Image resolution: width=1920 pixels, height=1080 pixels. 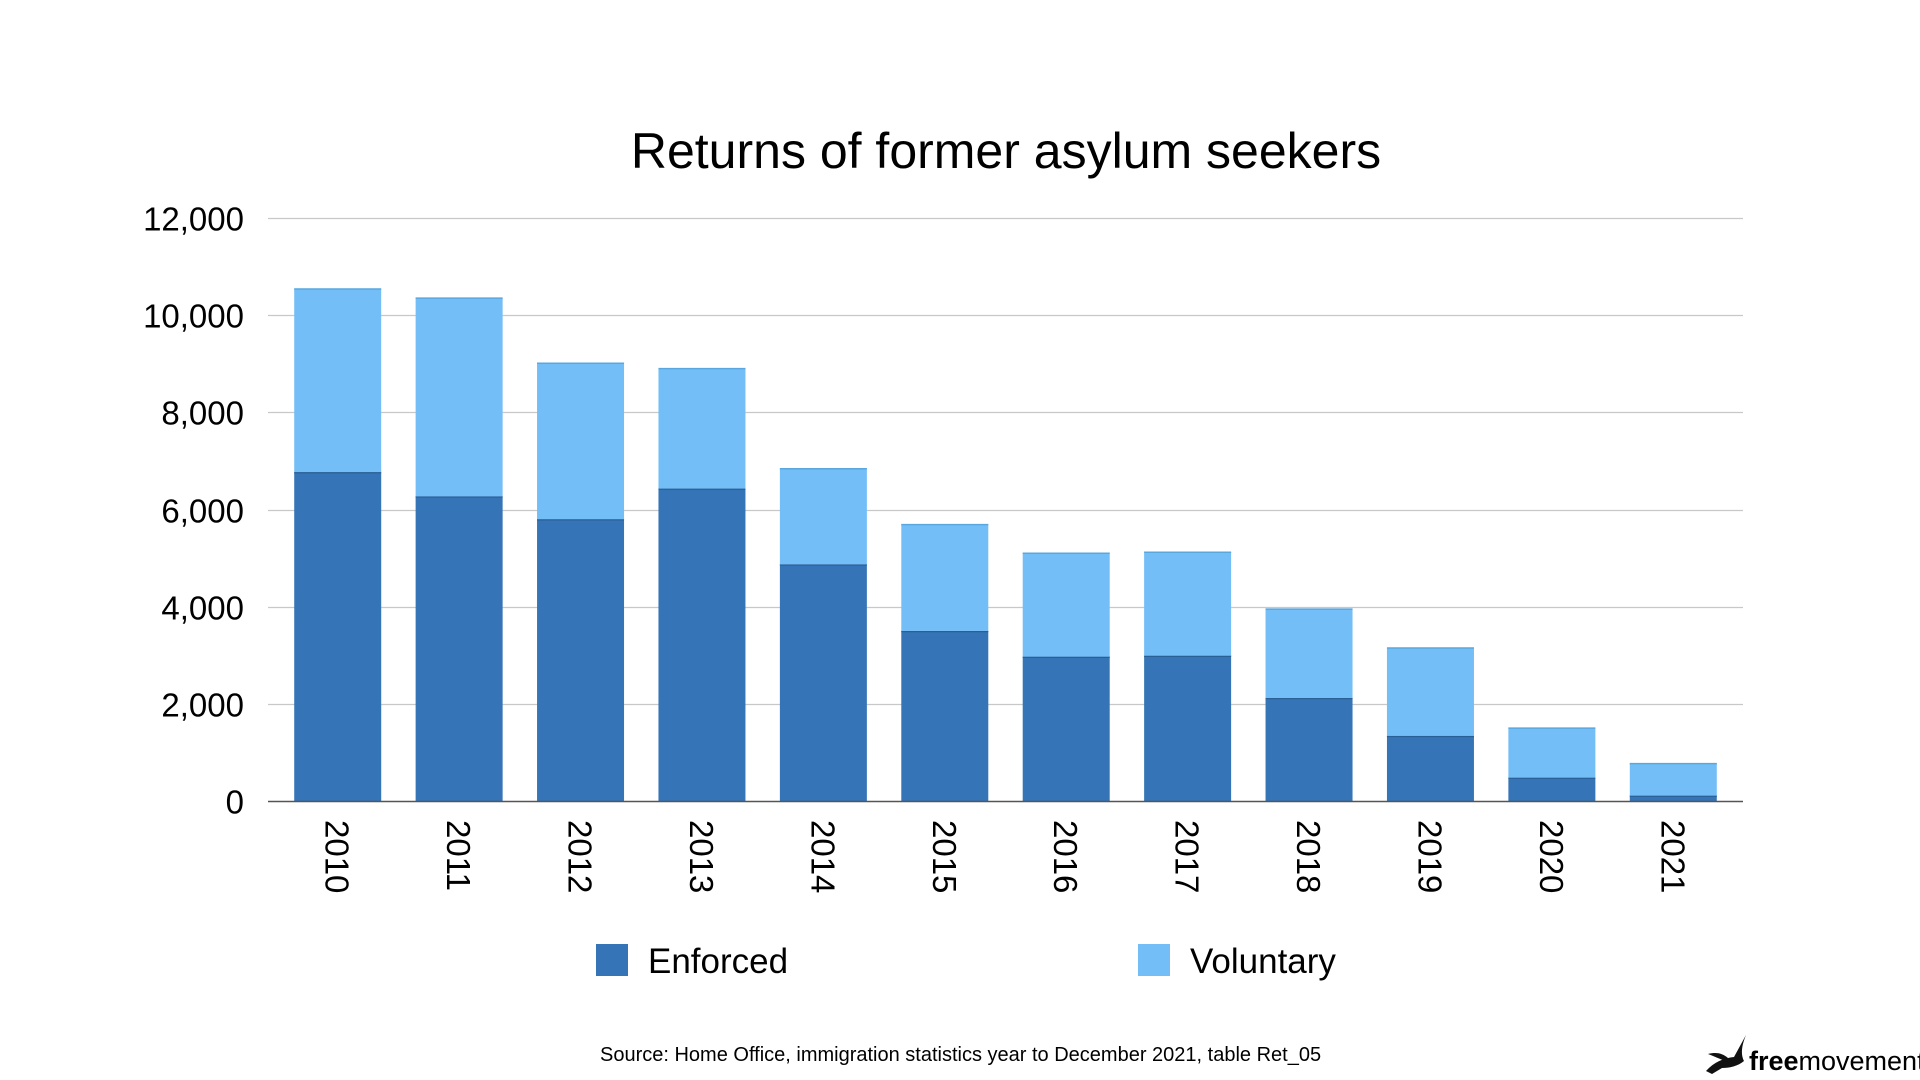 I want to click on brand-text-movement: movement, so click(x=1859, y=1061).